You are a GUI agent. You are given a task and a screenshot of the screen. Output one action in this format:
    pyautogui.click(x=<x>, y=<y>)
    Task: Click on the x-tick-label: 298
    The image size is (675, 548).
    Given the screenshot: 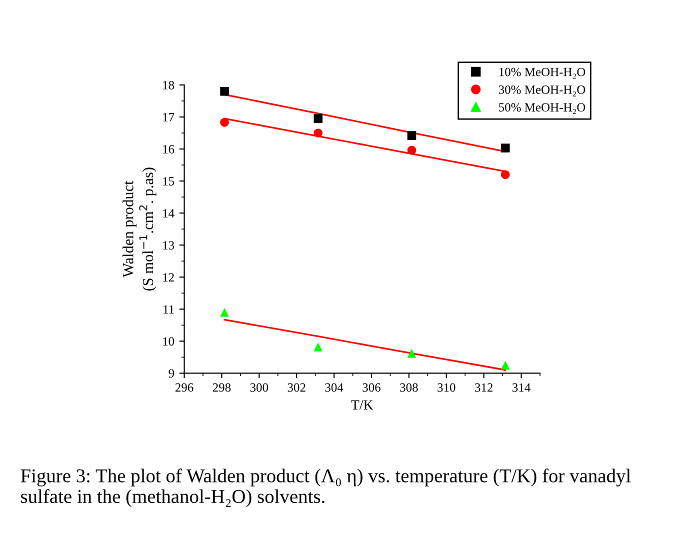 What is the action you would take?
    pyautogui.click(x=221, y=387)
    